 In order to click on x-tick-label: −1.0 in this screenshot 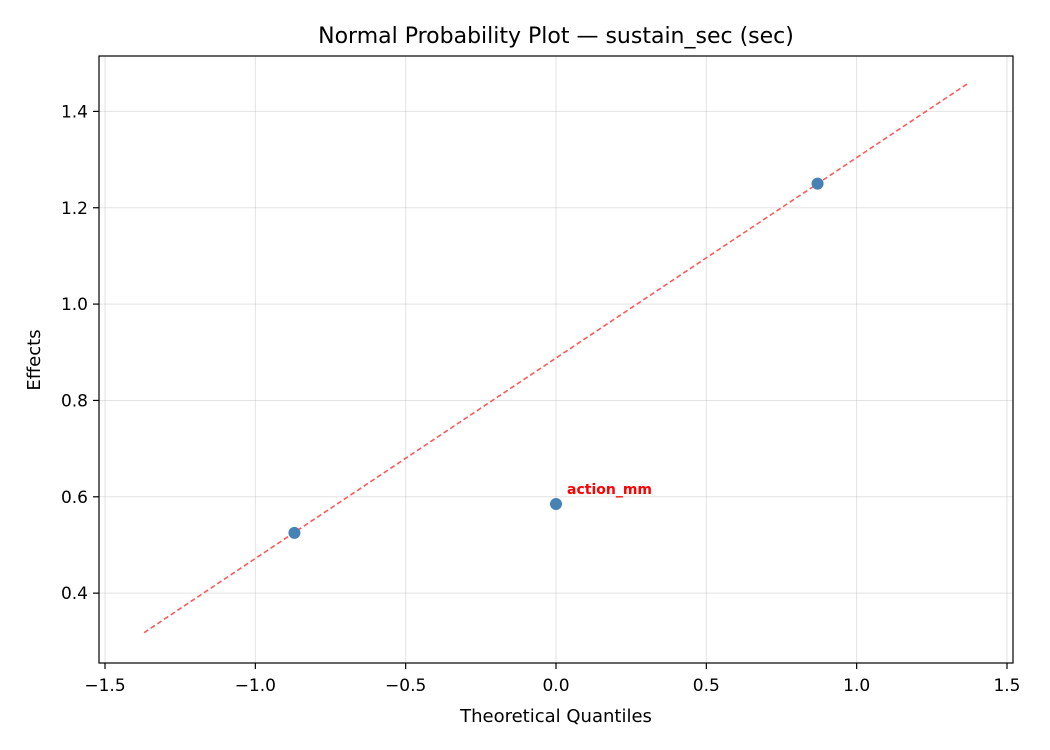, I will do `click(255, 686)`.